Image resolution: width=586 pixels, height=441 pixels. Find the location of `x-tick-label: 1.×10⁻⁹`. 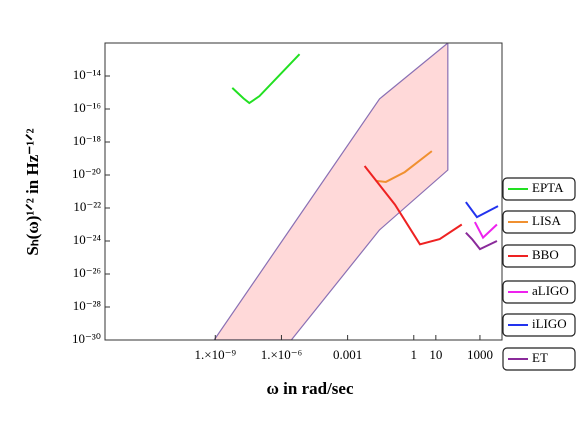

x-tick-label: 1.×10⁻⁹ is located at coordinates (216, 354).